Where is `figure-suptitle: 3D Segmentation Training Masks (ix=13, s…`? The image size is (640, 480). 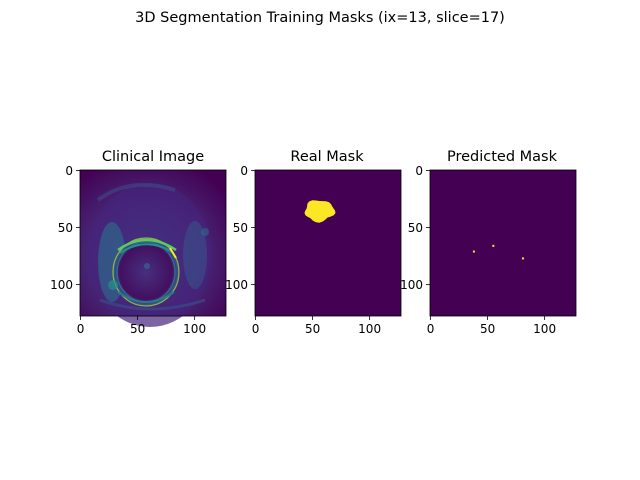 figure-suptitle: 3D Segmentation Training Masks (ix=13, s… is located at coordinates (320, 18).